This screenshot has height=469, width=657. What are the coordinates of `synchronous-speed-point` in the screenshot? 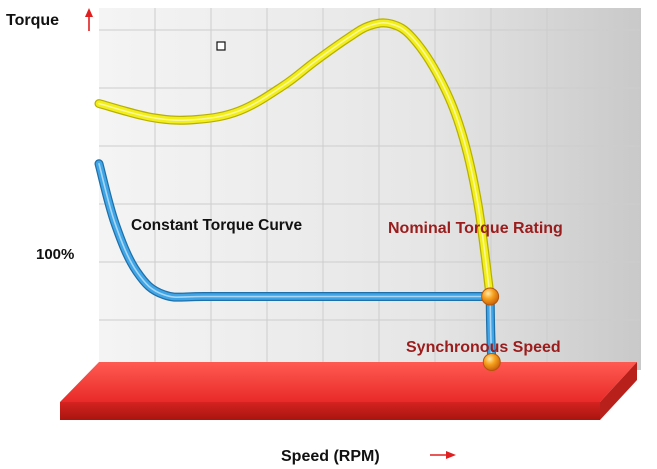 It's located at (491, 362).